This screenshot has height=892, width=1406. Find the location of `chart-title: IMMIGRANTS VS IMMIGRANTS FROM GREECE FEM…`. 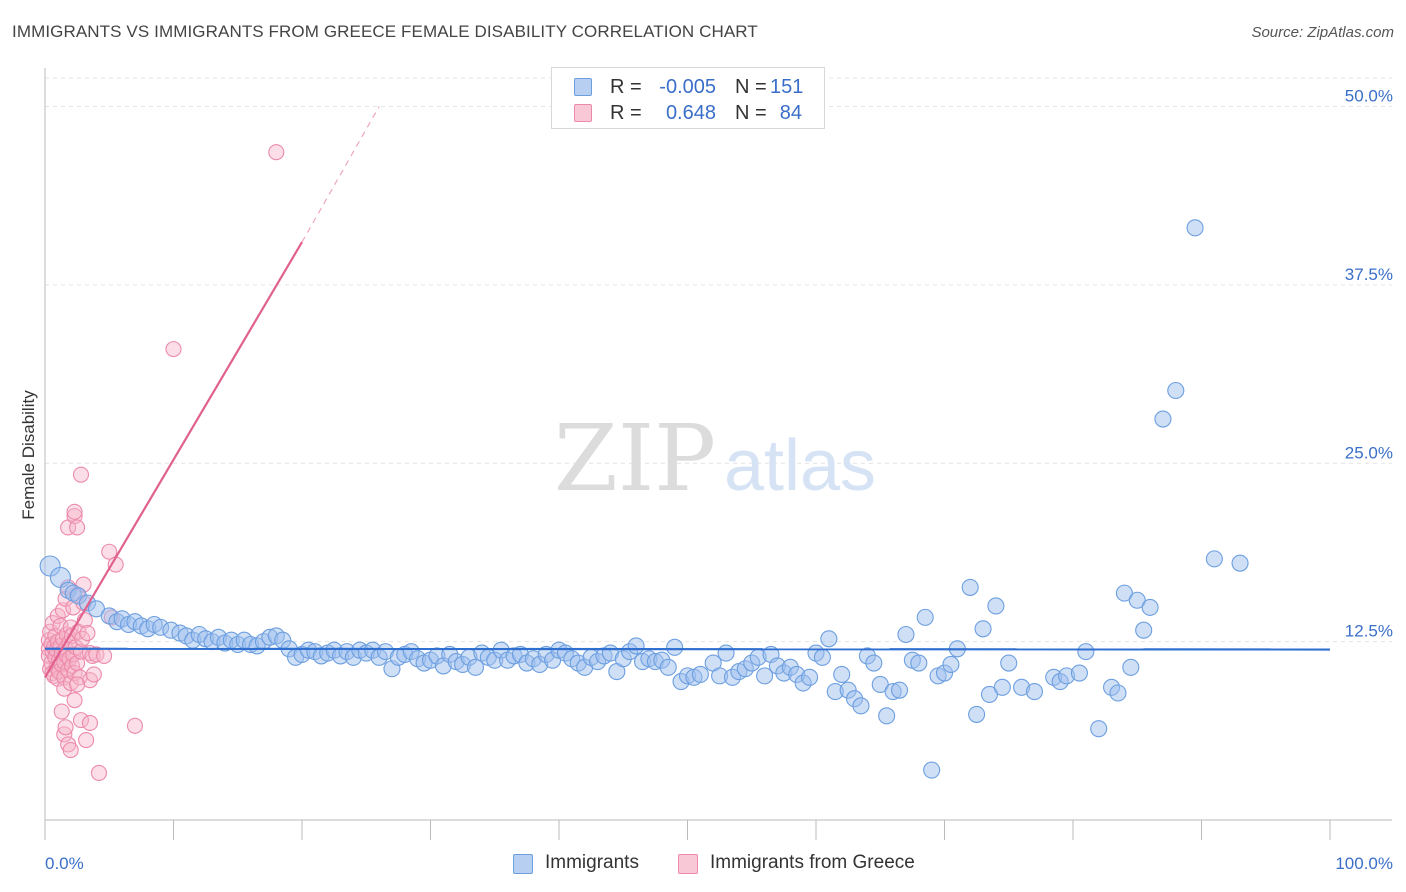

chart-title: IMMIGRANTS VS IMMIGRANTS FROM GREECE FEM… is located at coordinates (385, 31).